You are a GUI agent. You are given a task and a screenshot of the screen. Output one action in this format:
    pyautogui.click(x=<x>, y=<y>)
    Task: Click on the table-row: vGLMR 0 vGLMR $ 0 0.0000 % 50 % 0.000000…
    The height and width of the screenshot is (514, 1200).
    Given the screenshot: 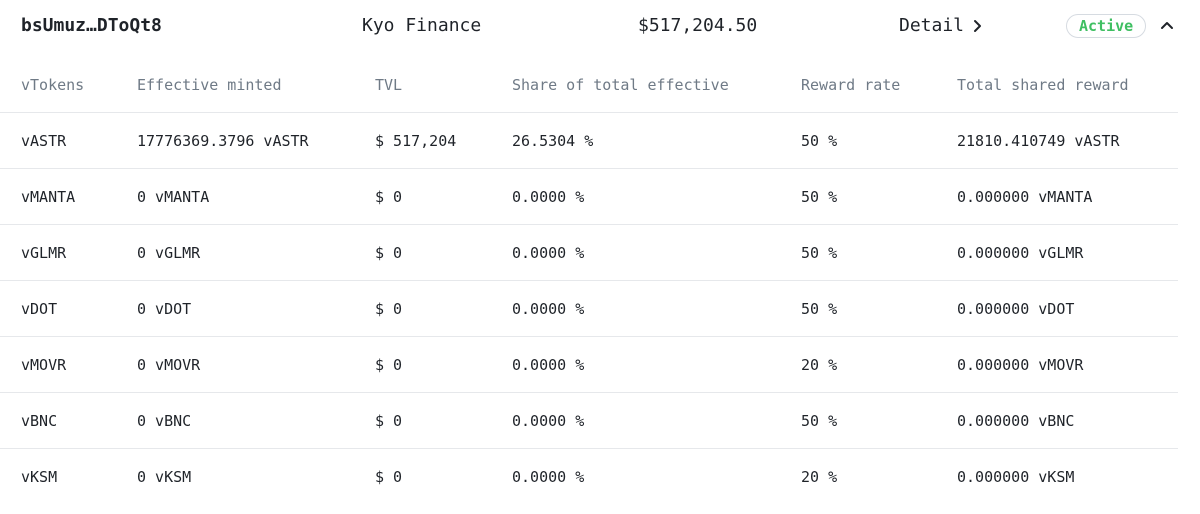 What is the action you would take?
    pyautogui.click(x=589, y=253)
    